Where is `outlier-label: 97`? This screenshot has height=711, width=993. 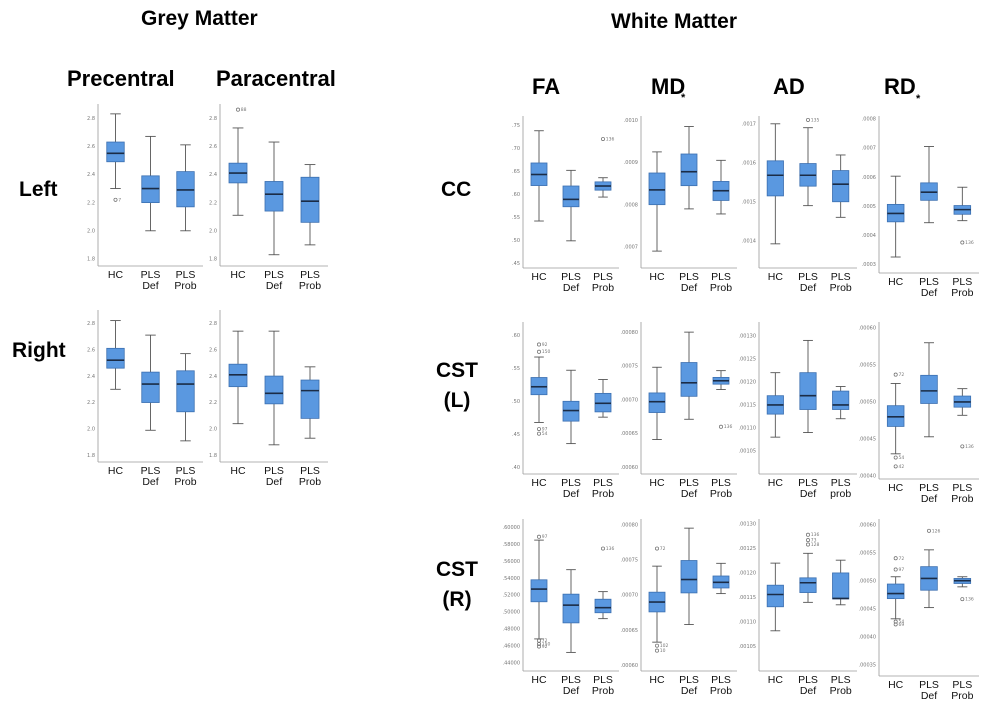
outlier-label: 97 is located at coordinates (545, 537).